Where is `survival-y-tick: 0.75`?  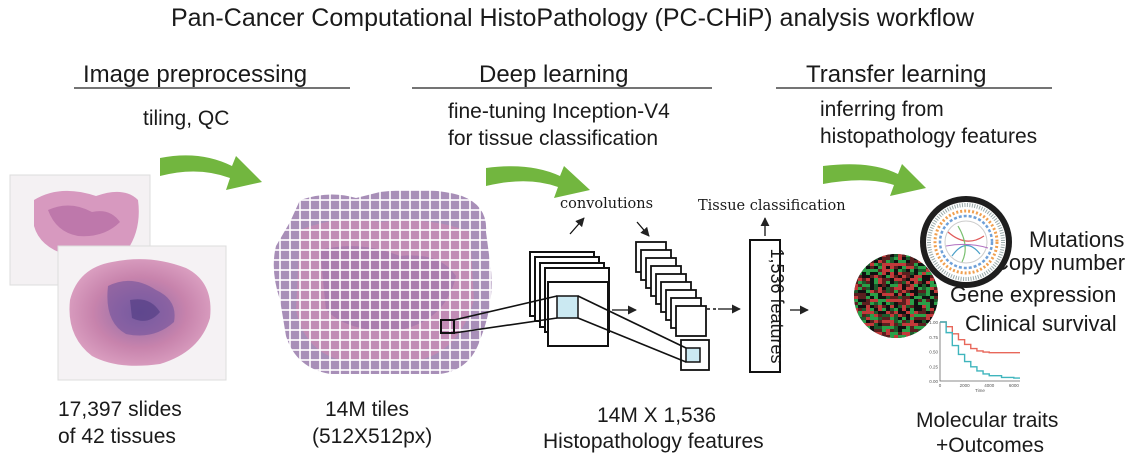
survival-y-tick: 0.75 is located at coordinates (933, 337).